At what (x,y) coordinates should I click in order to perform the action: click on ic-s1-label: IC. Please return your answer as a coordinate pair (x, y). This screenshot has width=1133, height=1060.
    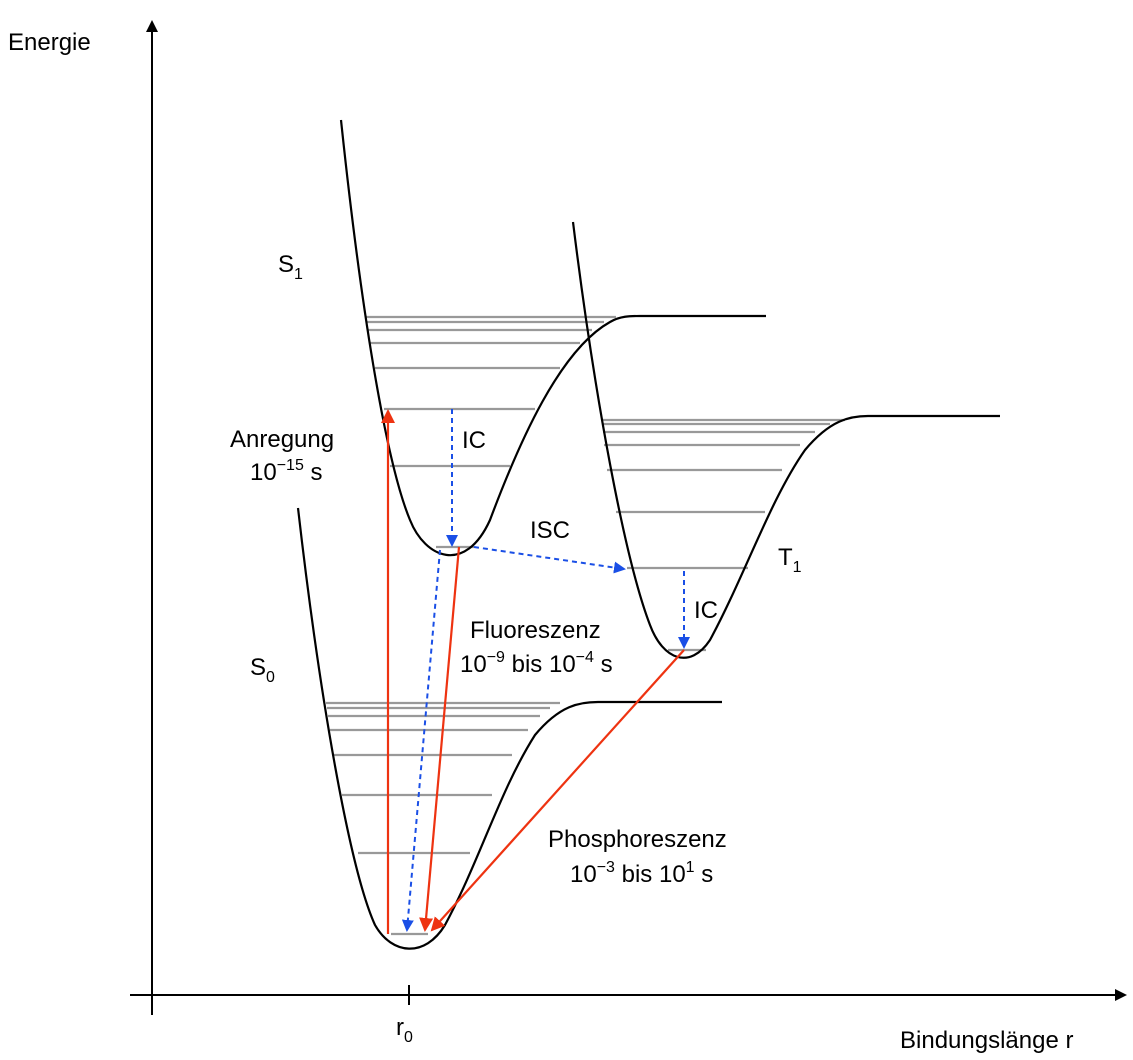
    Looking at the image, I should click on (474, 440).